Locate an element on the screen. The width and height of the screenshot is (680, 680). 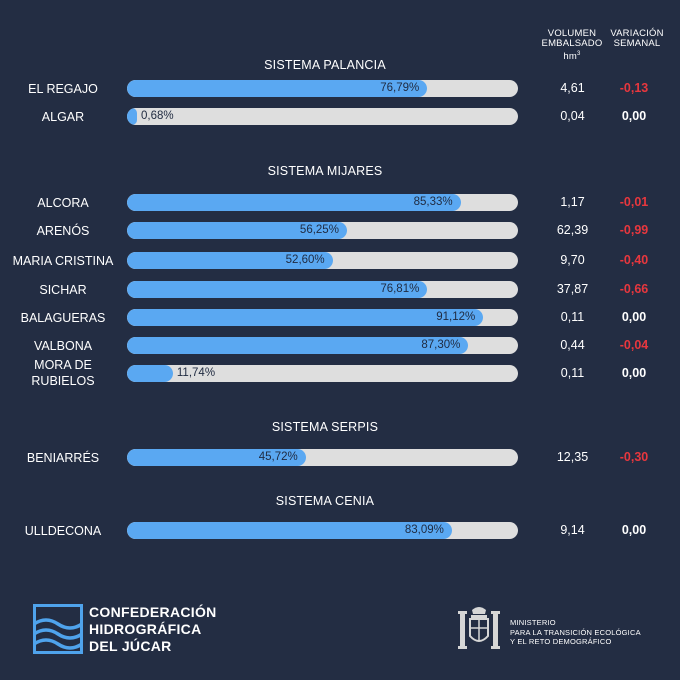
reservoir-name: ALCORA is located at coordinates (63, 203).